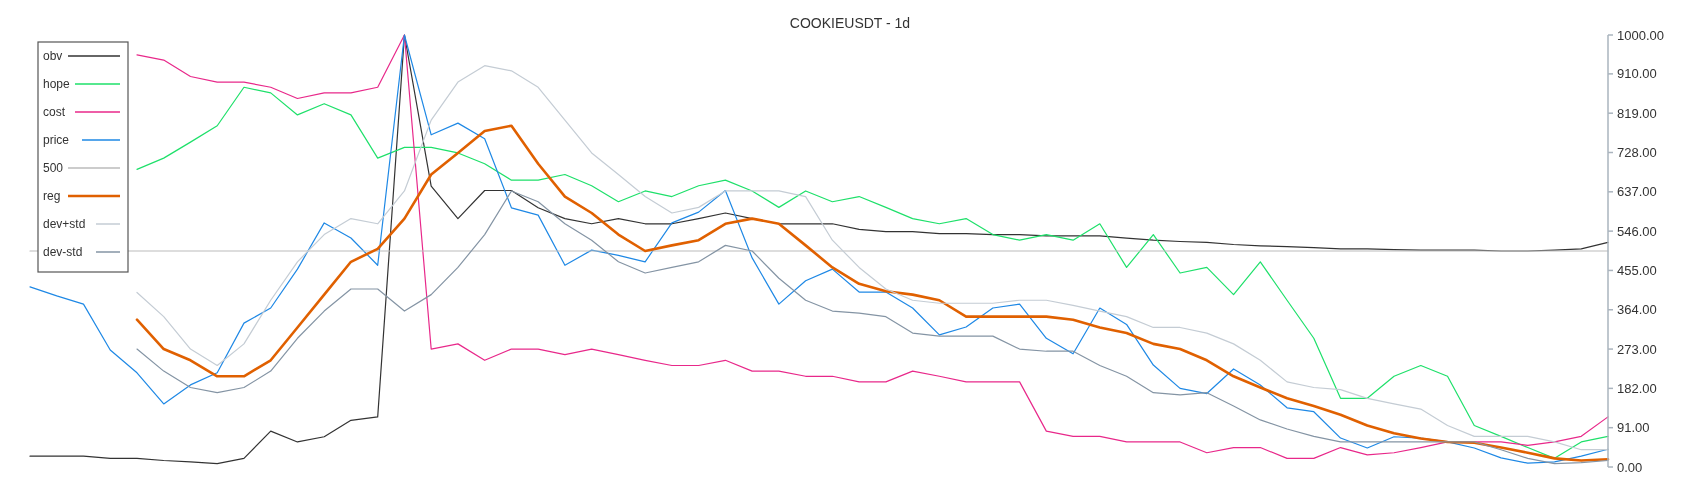  Describe the element at coordinates (1637, 310) in the screenshot. I see `y-tick-label: 364.00` at that location.